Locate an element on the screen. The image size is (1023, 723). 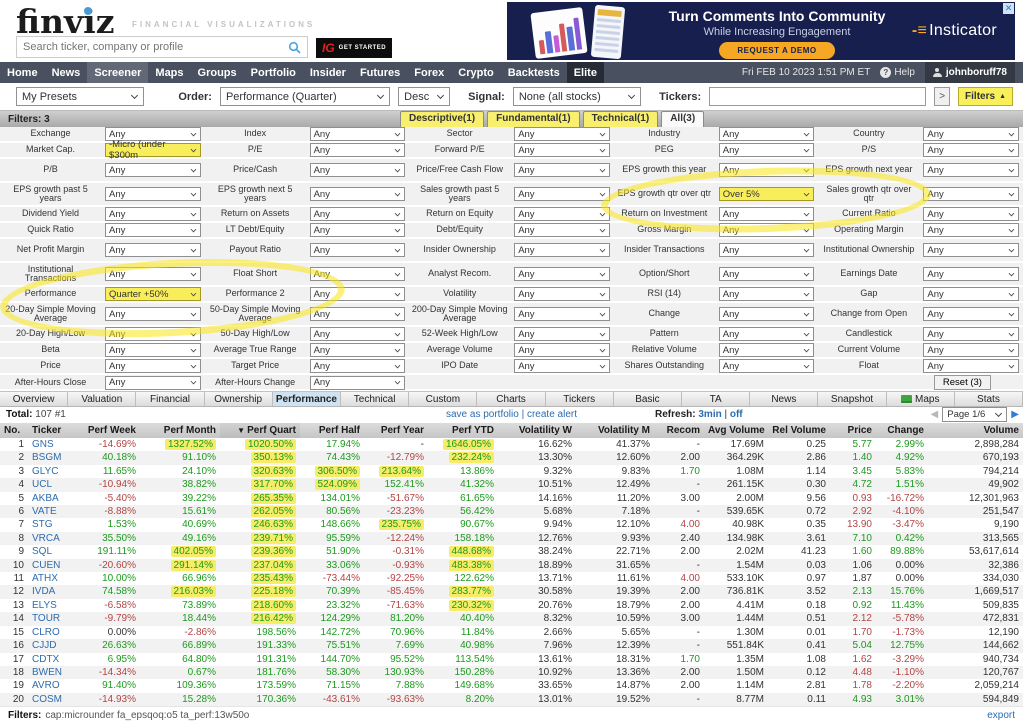
ticker-gns: GNS is located at coordinates (43, 444).